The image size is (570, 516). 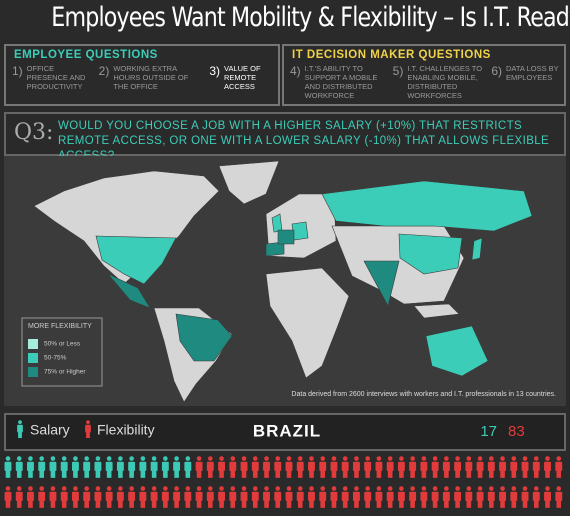 I want to click on brazil, so click(x=204, y=337).